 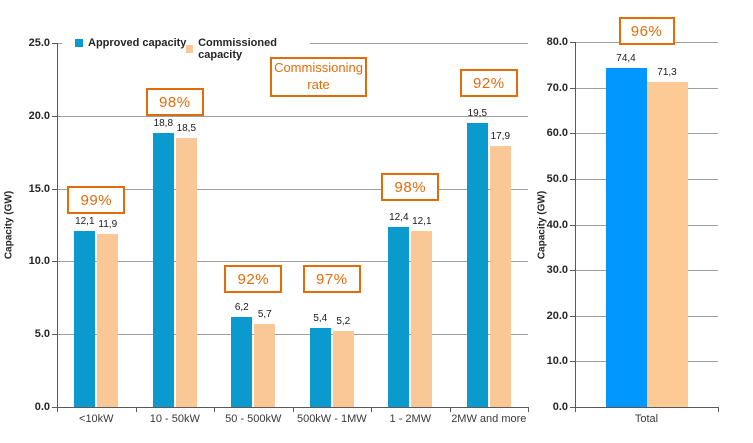 I want to click on x-category-label: 10 - 50kW, so click(x=174, y=419).